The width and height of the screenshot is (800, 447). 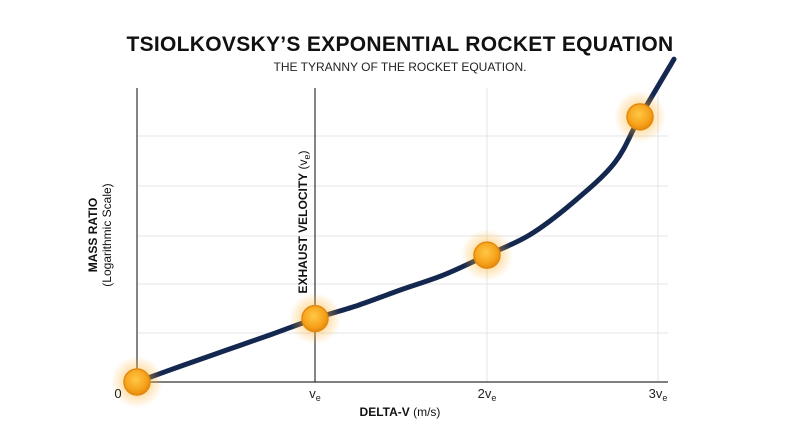 I want to click on y-axis-label-sub: (Logarithmic Scale), so click(x=107, y=235).